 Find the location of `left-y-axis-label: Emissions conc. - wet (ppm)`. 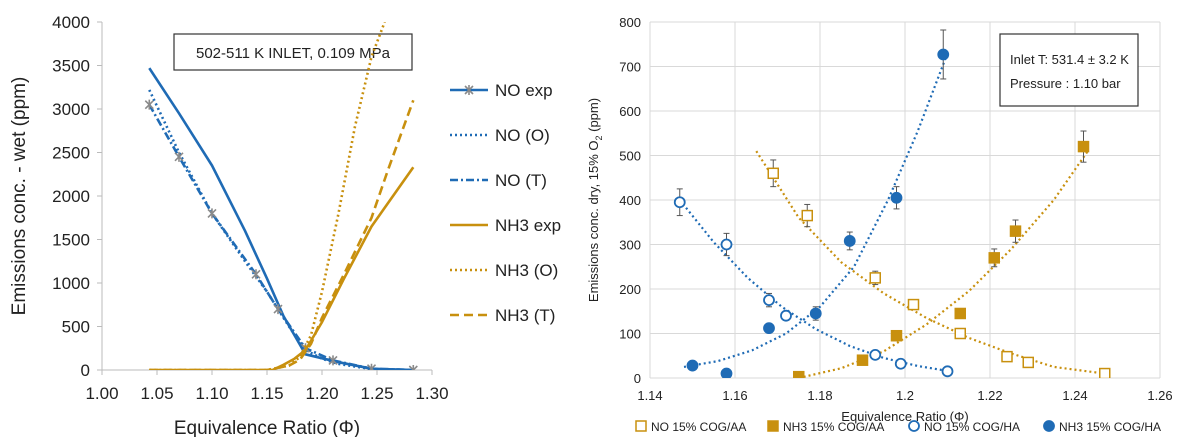

left-y-axis-label: Emissions conc. - wet (ppm) is located at coordinates (19, 196).